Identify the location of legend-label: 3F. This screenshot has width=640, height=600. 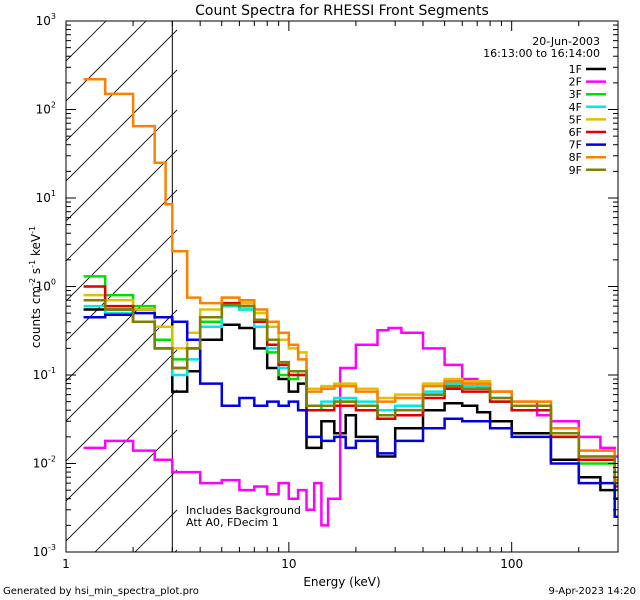
(575, 94).